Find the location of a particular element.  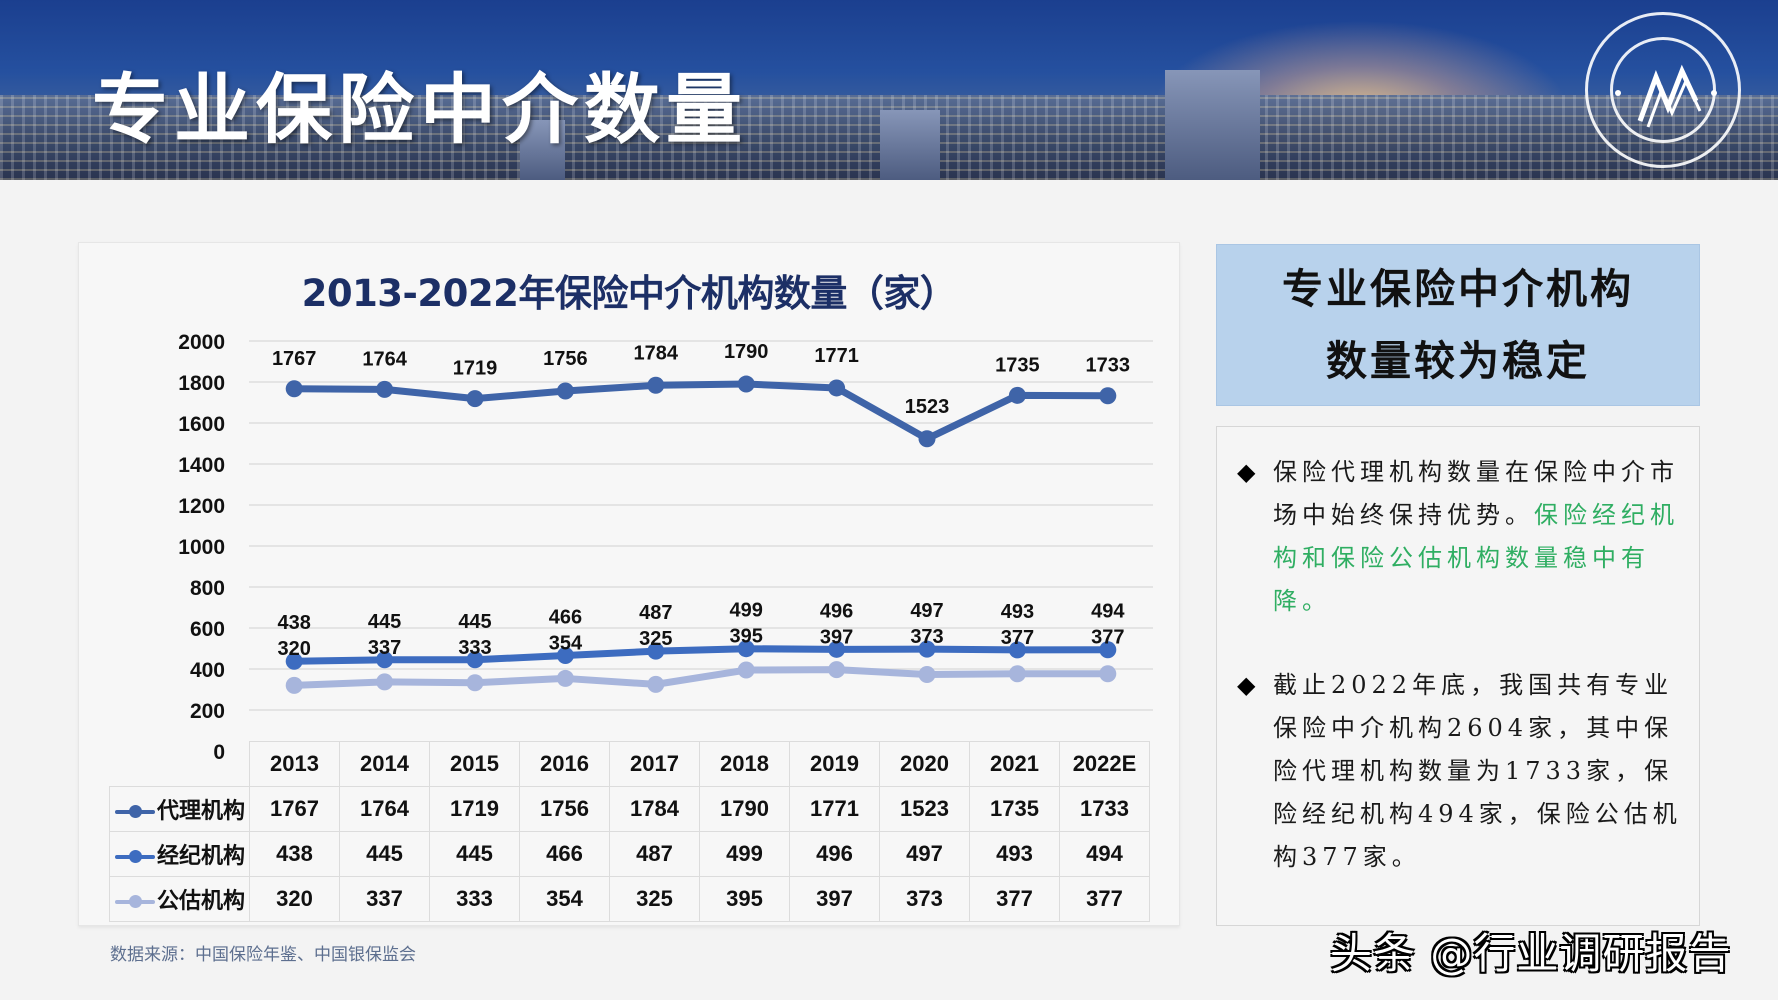

bullet-highlight-text: 保险经纪机构和保险公估机构数量稳中有降。 is located at coordinates (1476, 558).